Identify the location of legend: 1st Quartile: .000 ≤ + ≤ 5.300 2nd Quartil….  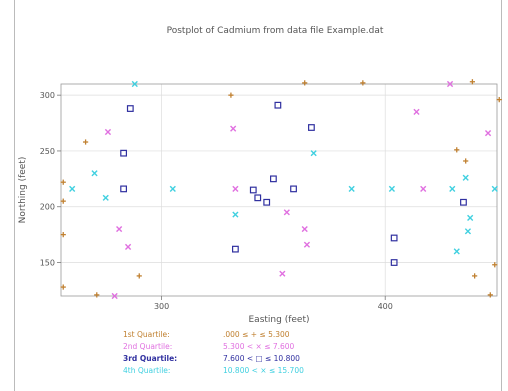
(213, 352).